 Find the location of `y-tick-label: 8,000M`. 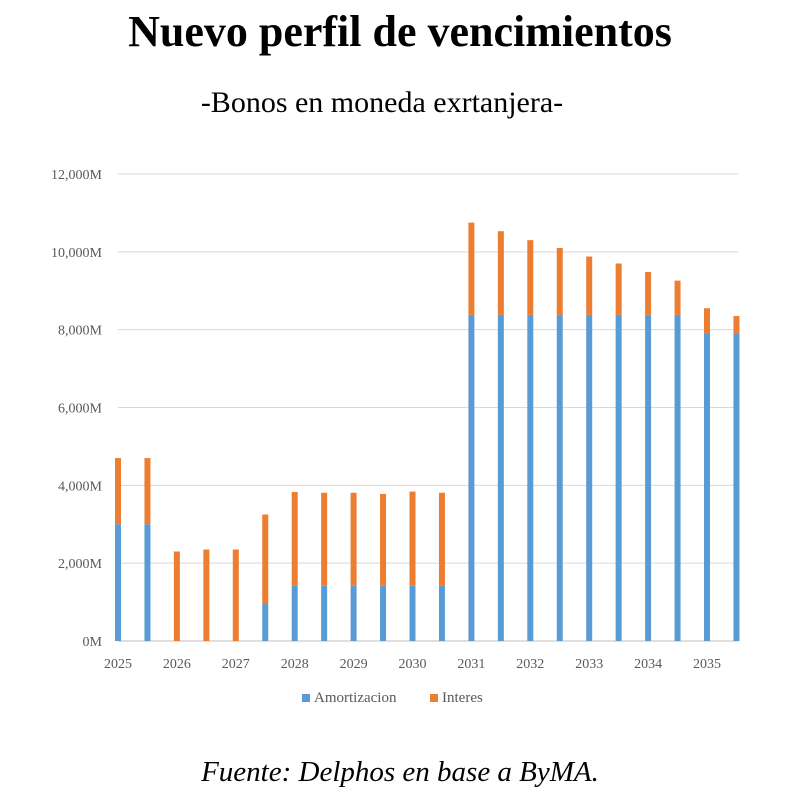

y-tick-label: 8,000M is located at coordinates (80, 331).